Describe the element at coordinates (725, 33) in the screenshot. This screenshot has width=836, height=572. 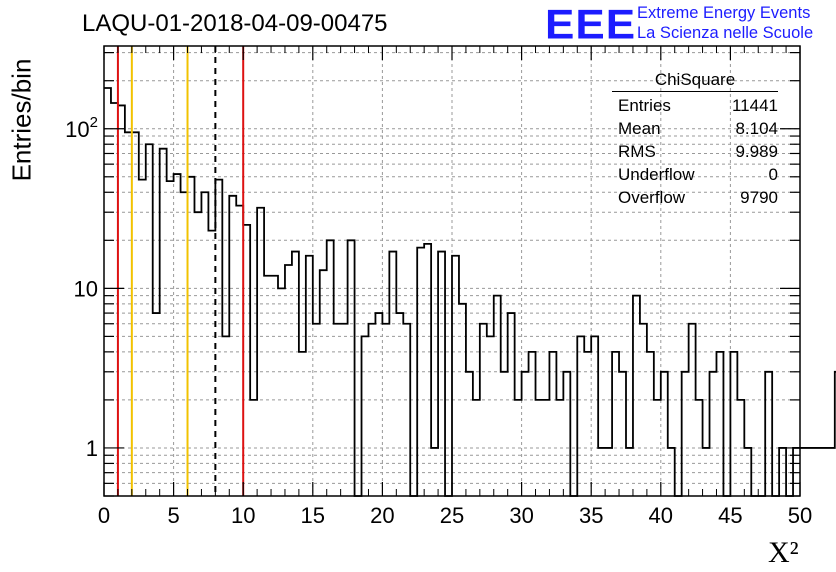
I see `logo-line-2: La Scienza nelle Scuole` at that location.